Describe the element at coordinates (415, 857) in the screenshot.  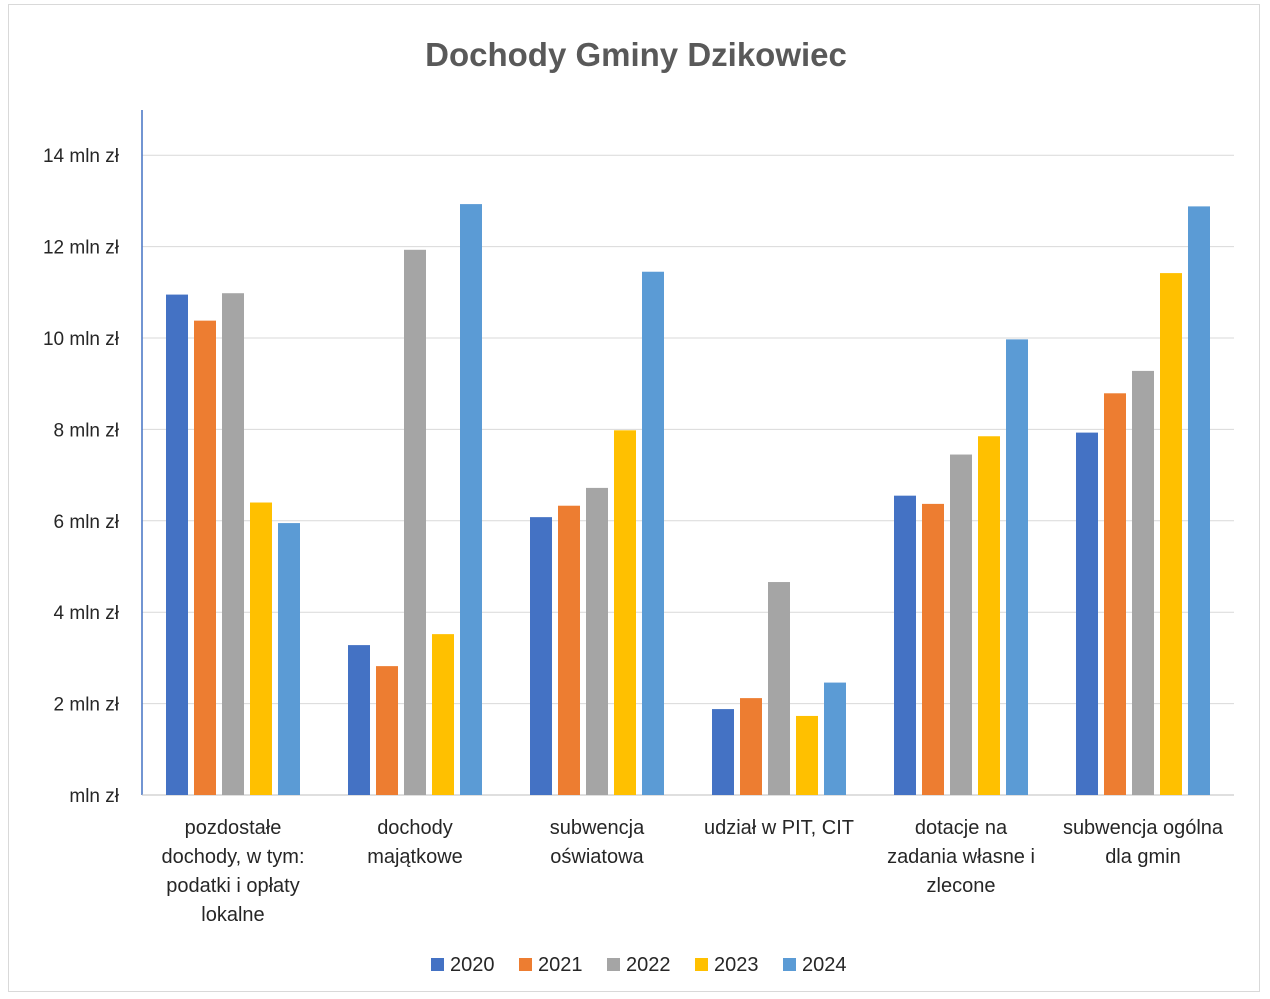
I see `x-category-label: majątkowe` at that location.